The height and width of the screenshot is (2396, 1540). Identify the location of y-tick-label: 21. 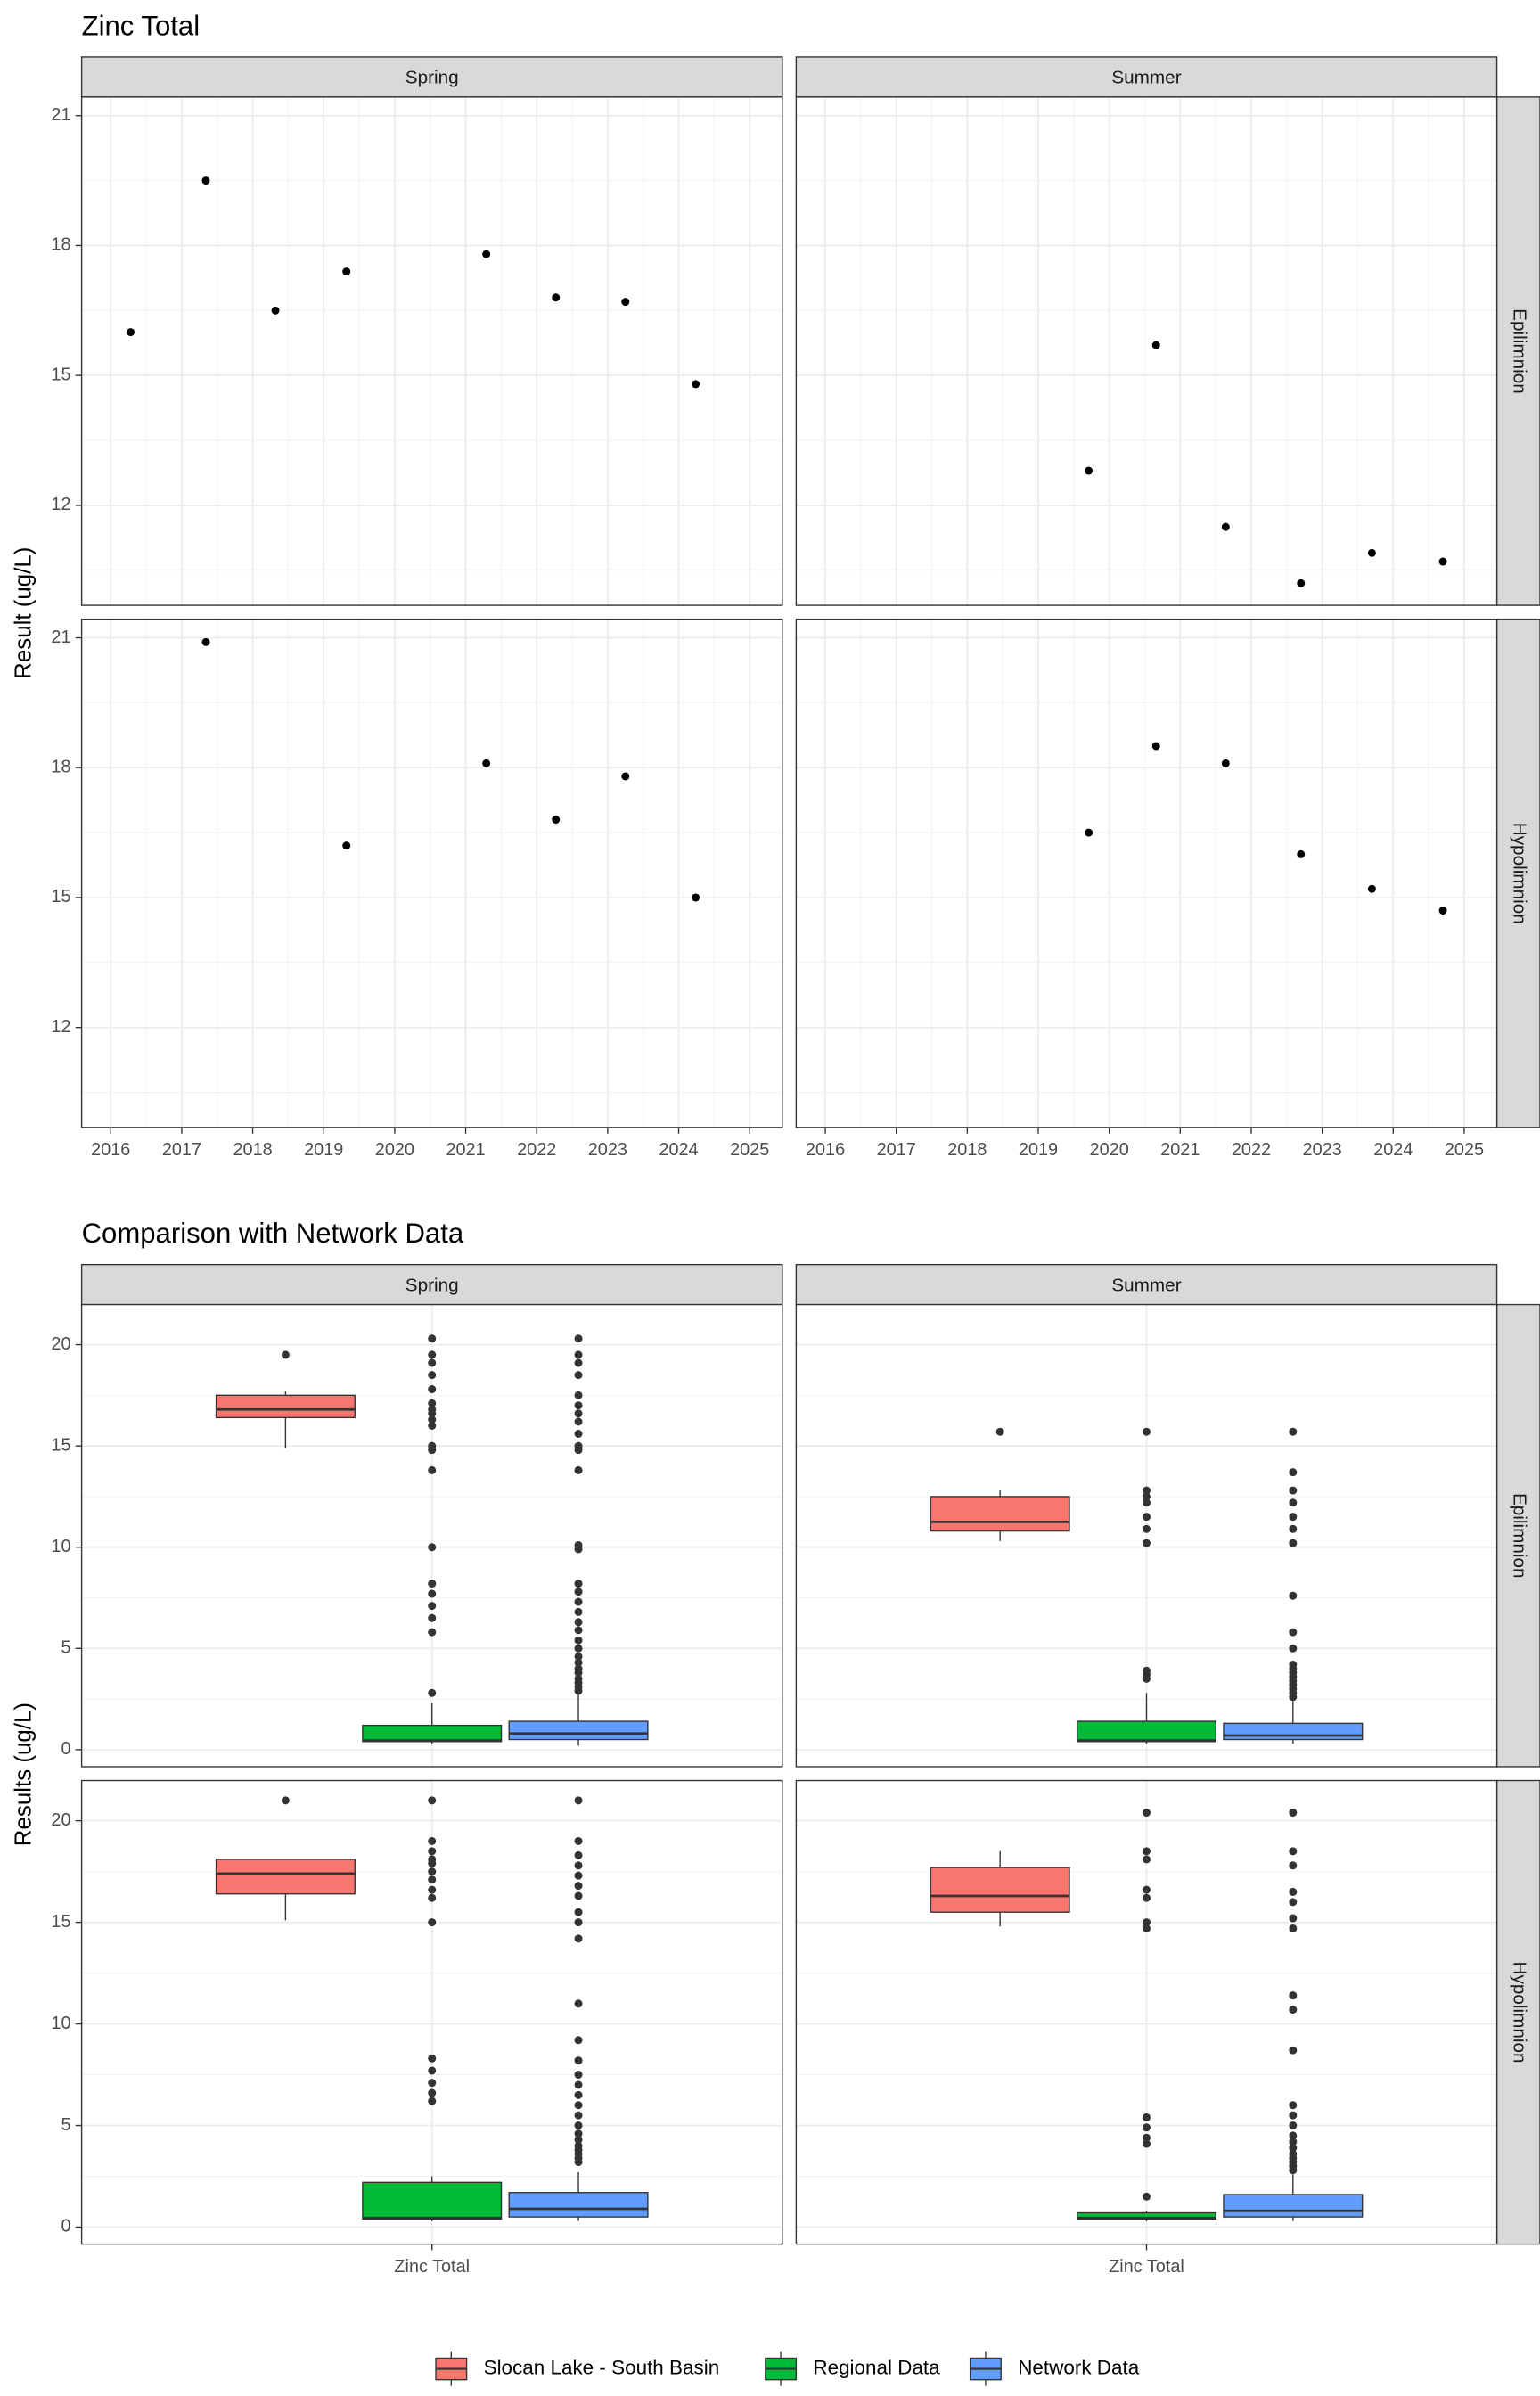
(60, 637).